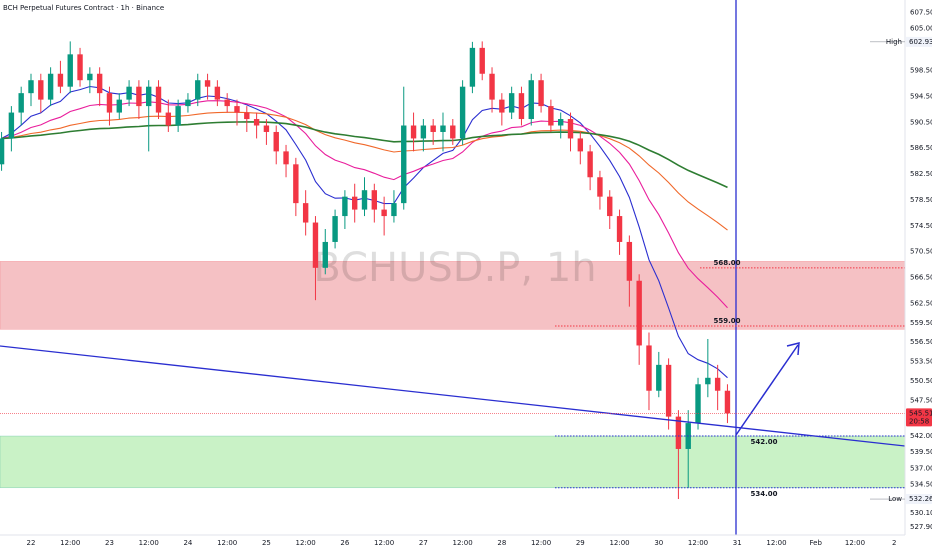 This screenshot has height=550, width=932. What do you see at coordinates (921, 303) in the screenshot?
I see `y-tick-label: 562.50` at bounding box center [921, 303].